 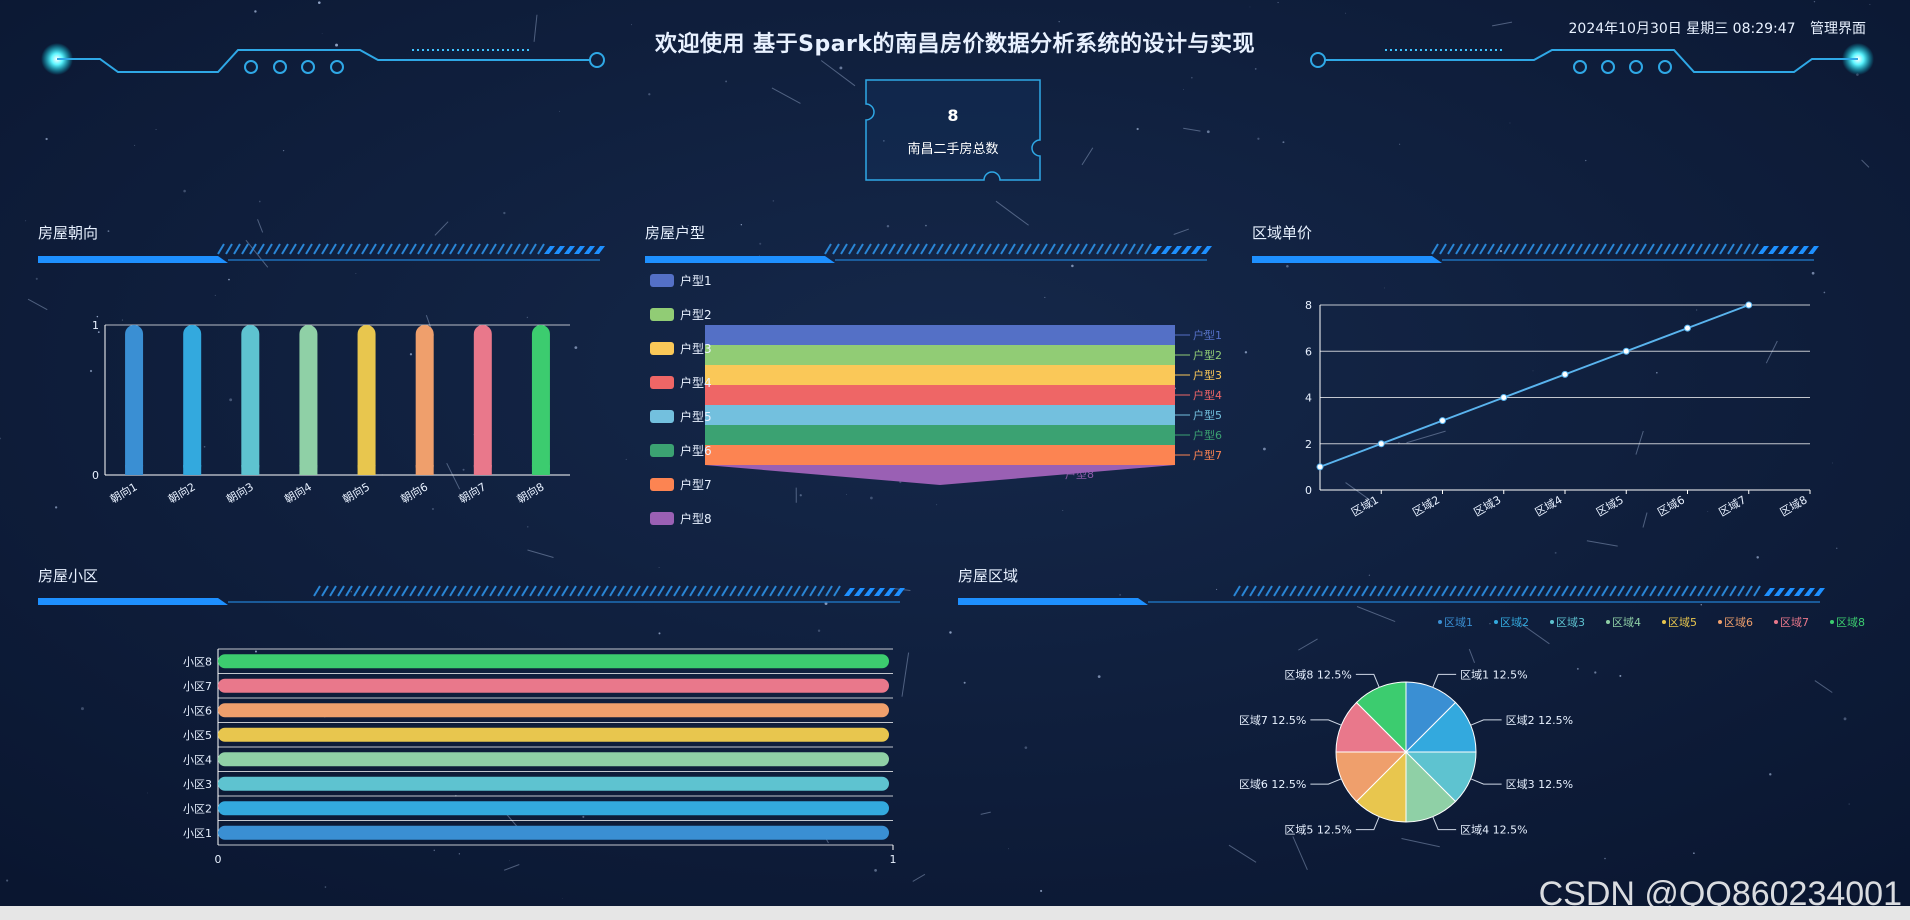 I want to click on legend-item: 户型7, so click(x=681, y=484).